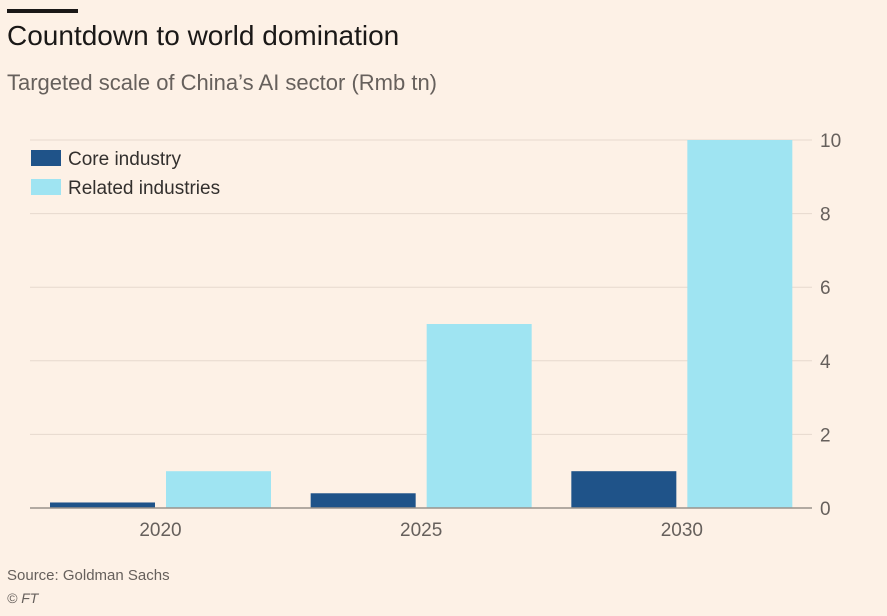 The image size is (887, 616). What do you see at coordinates (160, 530) in the screenshot?
I see `x-tick-label: 2020` at bounding box center [160, 530].